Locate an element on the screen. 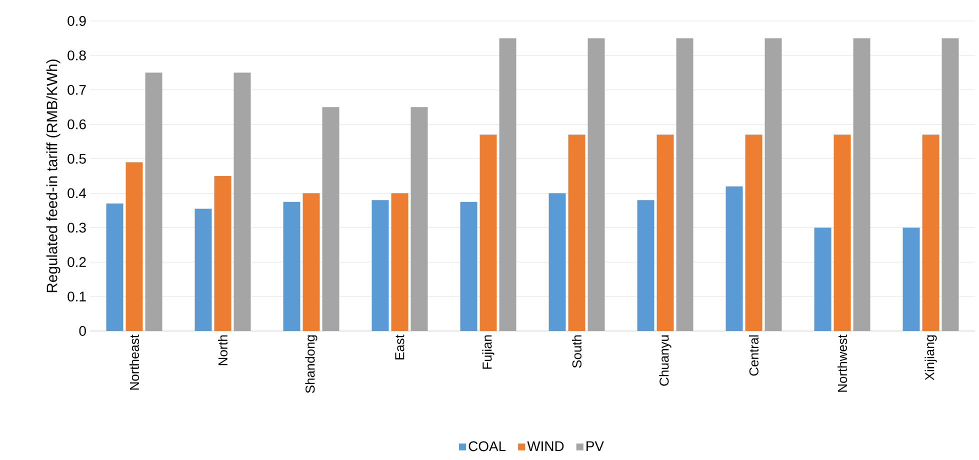 The width and height of the screenshot is (979, 460). y-tick-label: 0.2 is located at coordinates (77, 262).